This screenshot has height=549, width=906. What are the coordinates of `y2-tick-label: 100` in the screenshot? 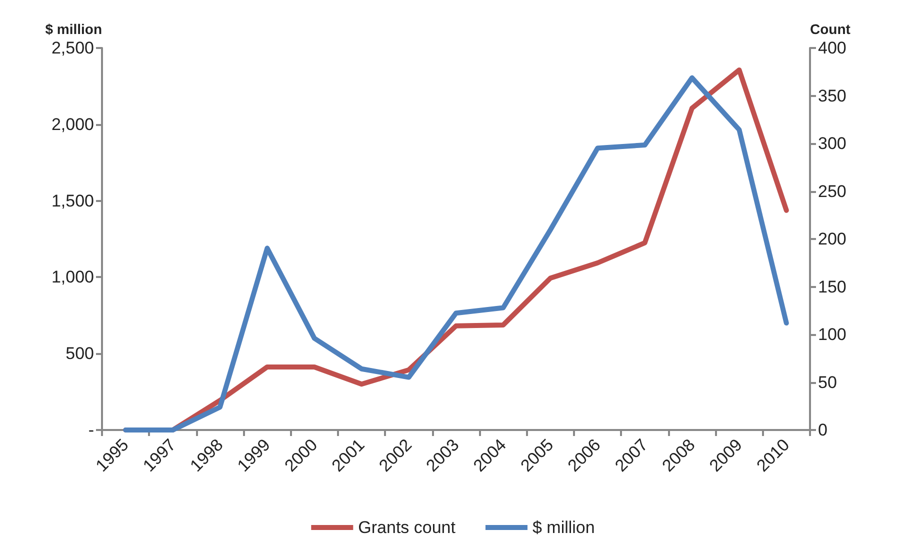 It's located at (832, 334).